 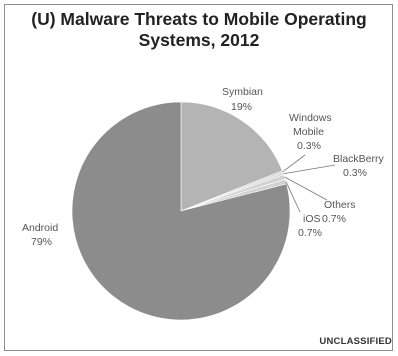 What do you see at coordinates (199, 19) in the screenshot?
I see `chart-title-line1: (U) Malware Threats to Mobile Operating` at bounding box center [199, 19].